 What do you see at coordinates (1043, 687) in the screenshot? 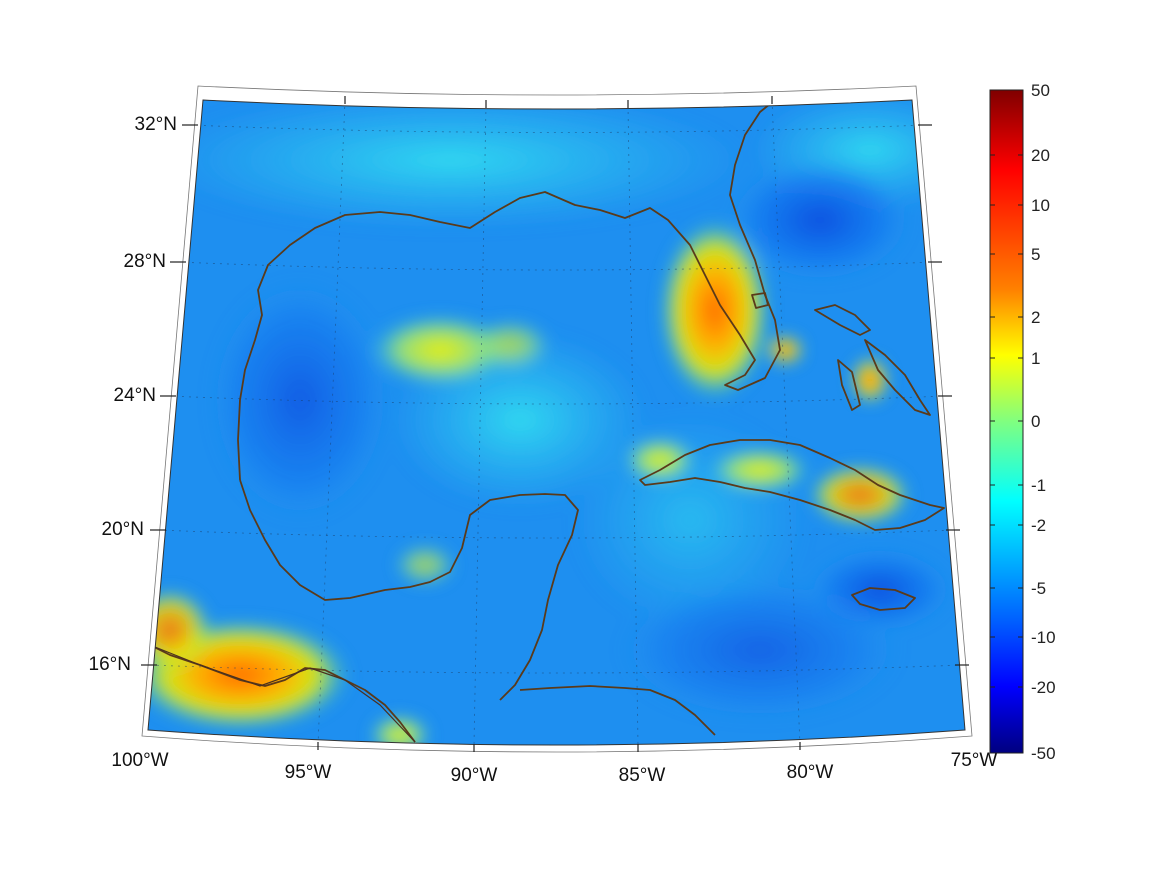
I see `colorbar-label: -20` at bounding box center [1043, 687].